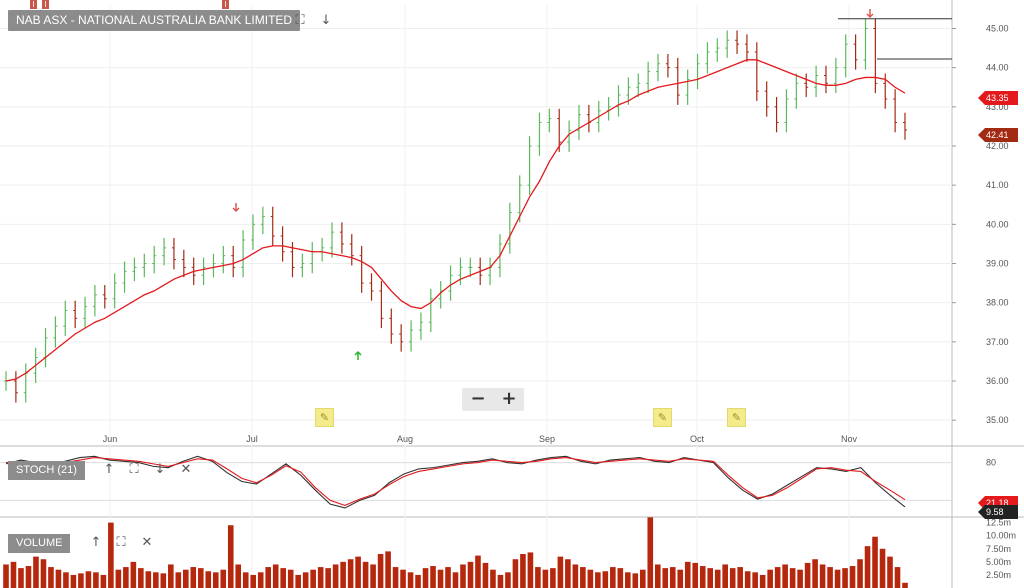 Image resolution: width=1024 pixels, height=588 pixels. What do you see at coordinates (39, 543) in the screenshot?
I see `volume-panel-label: VOLUME` at bounding box center [39, 543].